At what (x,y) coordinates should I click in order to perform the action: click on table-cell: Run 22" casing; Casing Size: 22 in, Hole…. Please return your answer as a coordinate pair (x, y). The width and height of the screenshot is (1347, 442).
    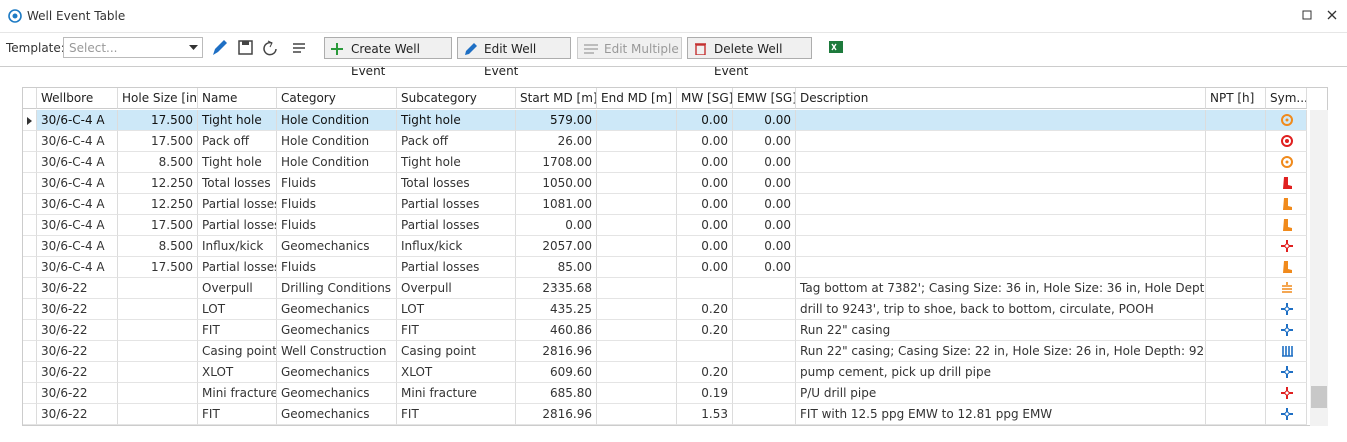
    Looking at the image, I should click on (1001, 351).